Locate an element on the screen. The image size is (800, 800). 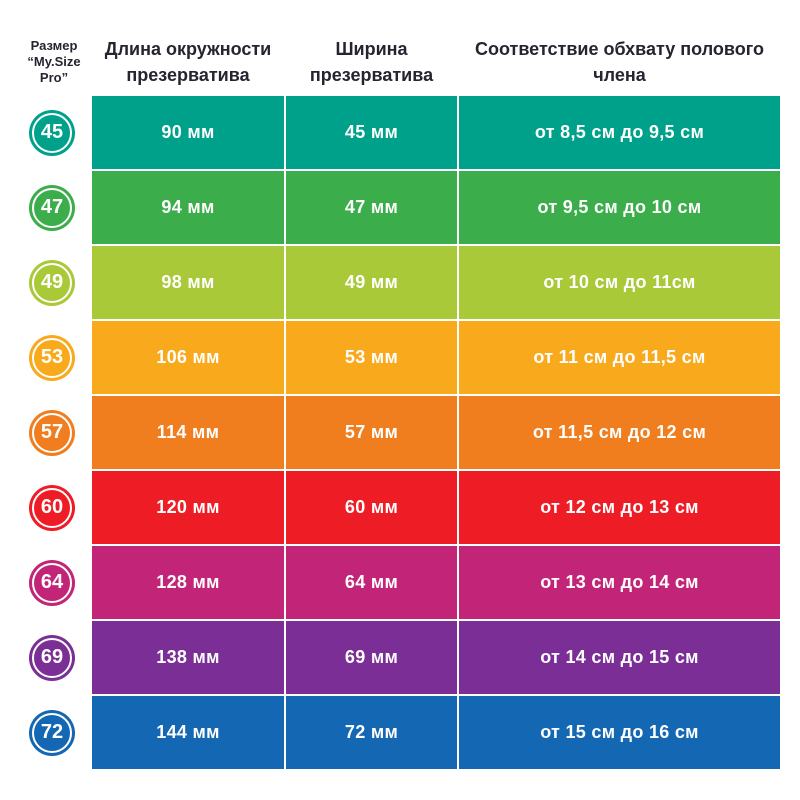
table-row: 60 120 мм 60 мм от 12 см до 13 см is located at coordinates (390, 507).